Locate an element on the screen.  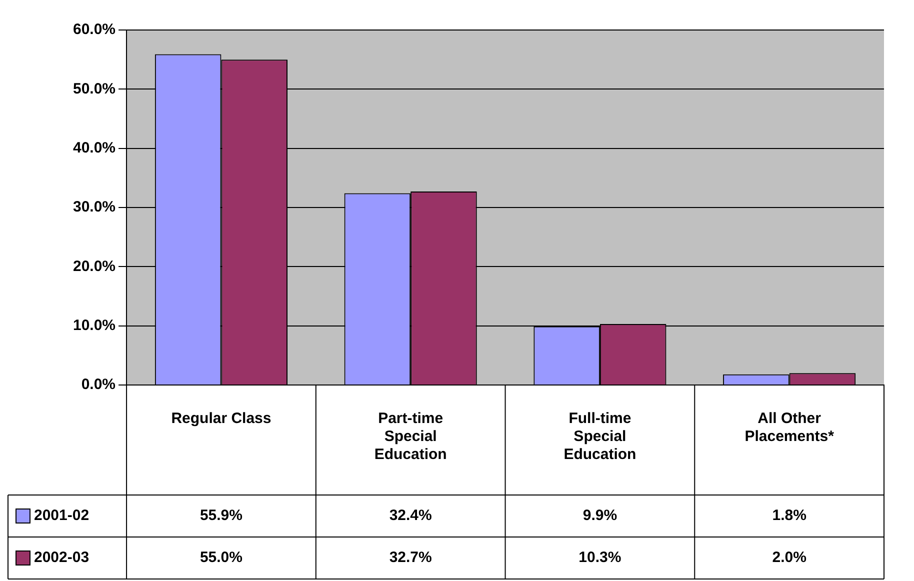
y-tick-label: 0.0% is located at coordinates (98, 385).